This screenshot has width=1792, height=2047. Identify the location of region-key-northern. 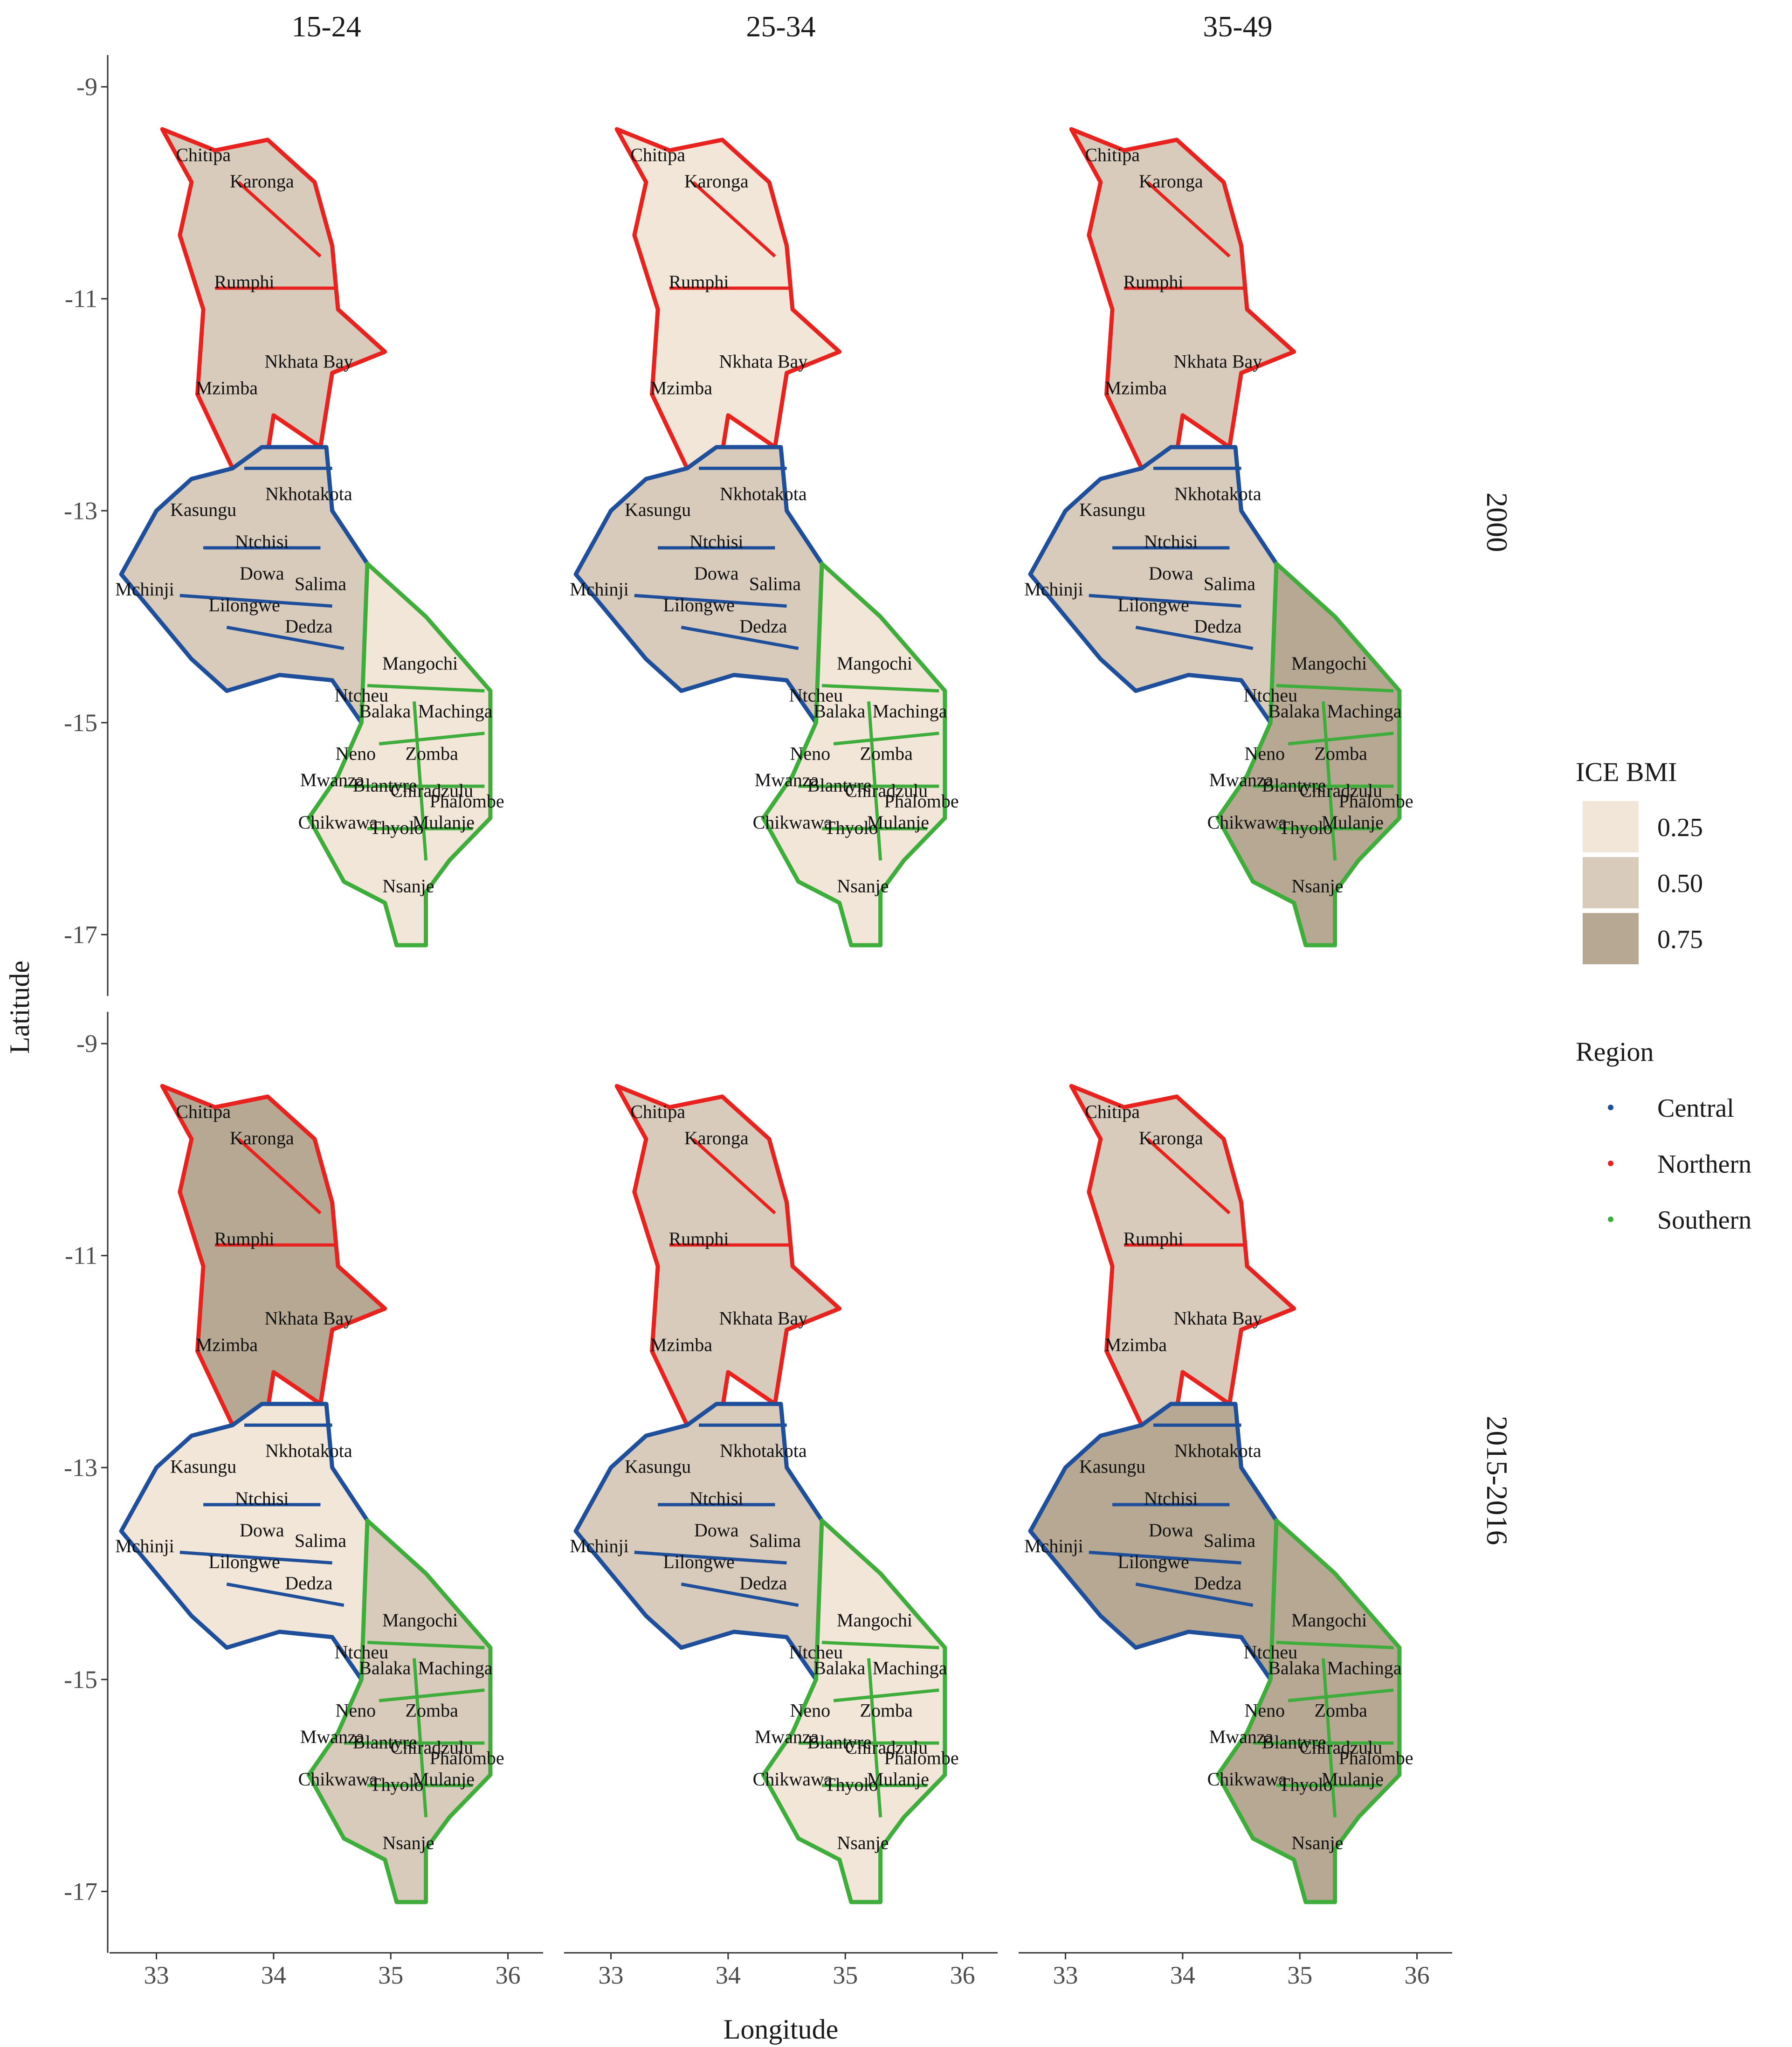
(1610, 1163).